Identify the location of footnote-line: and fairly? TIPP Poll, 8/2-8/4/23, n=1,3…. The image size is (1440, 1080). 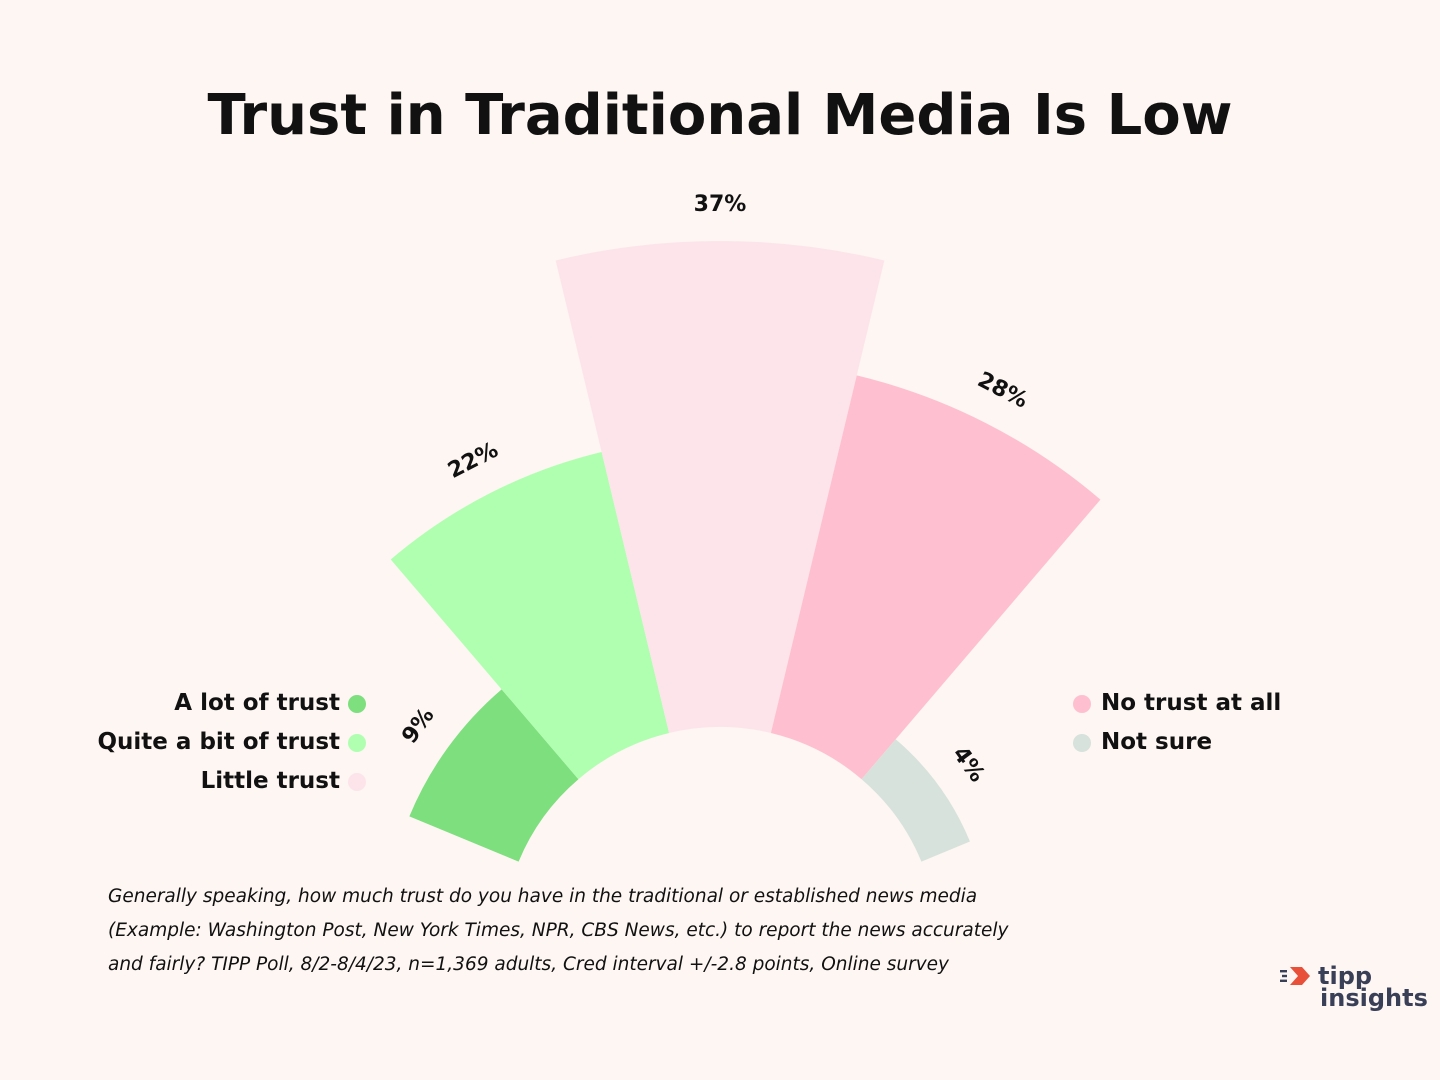
(528, 964).